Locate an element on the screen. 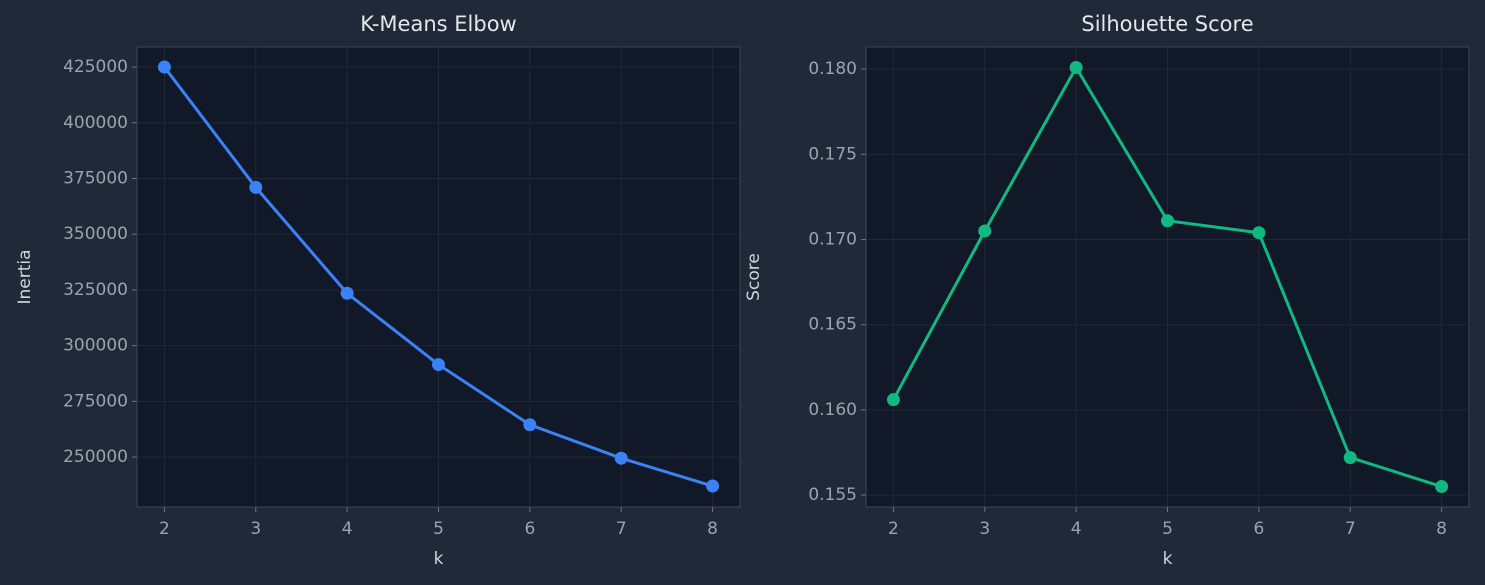  y-axis-label: Score is located at coordinates (754, 277).